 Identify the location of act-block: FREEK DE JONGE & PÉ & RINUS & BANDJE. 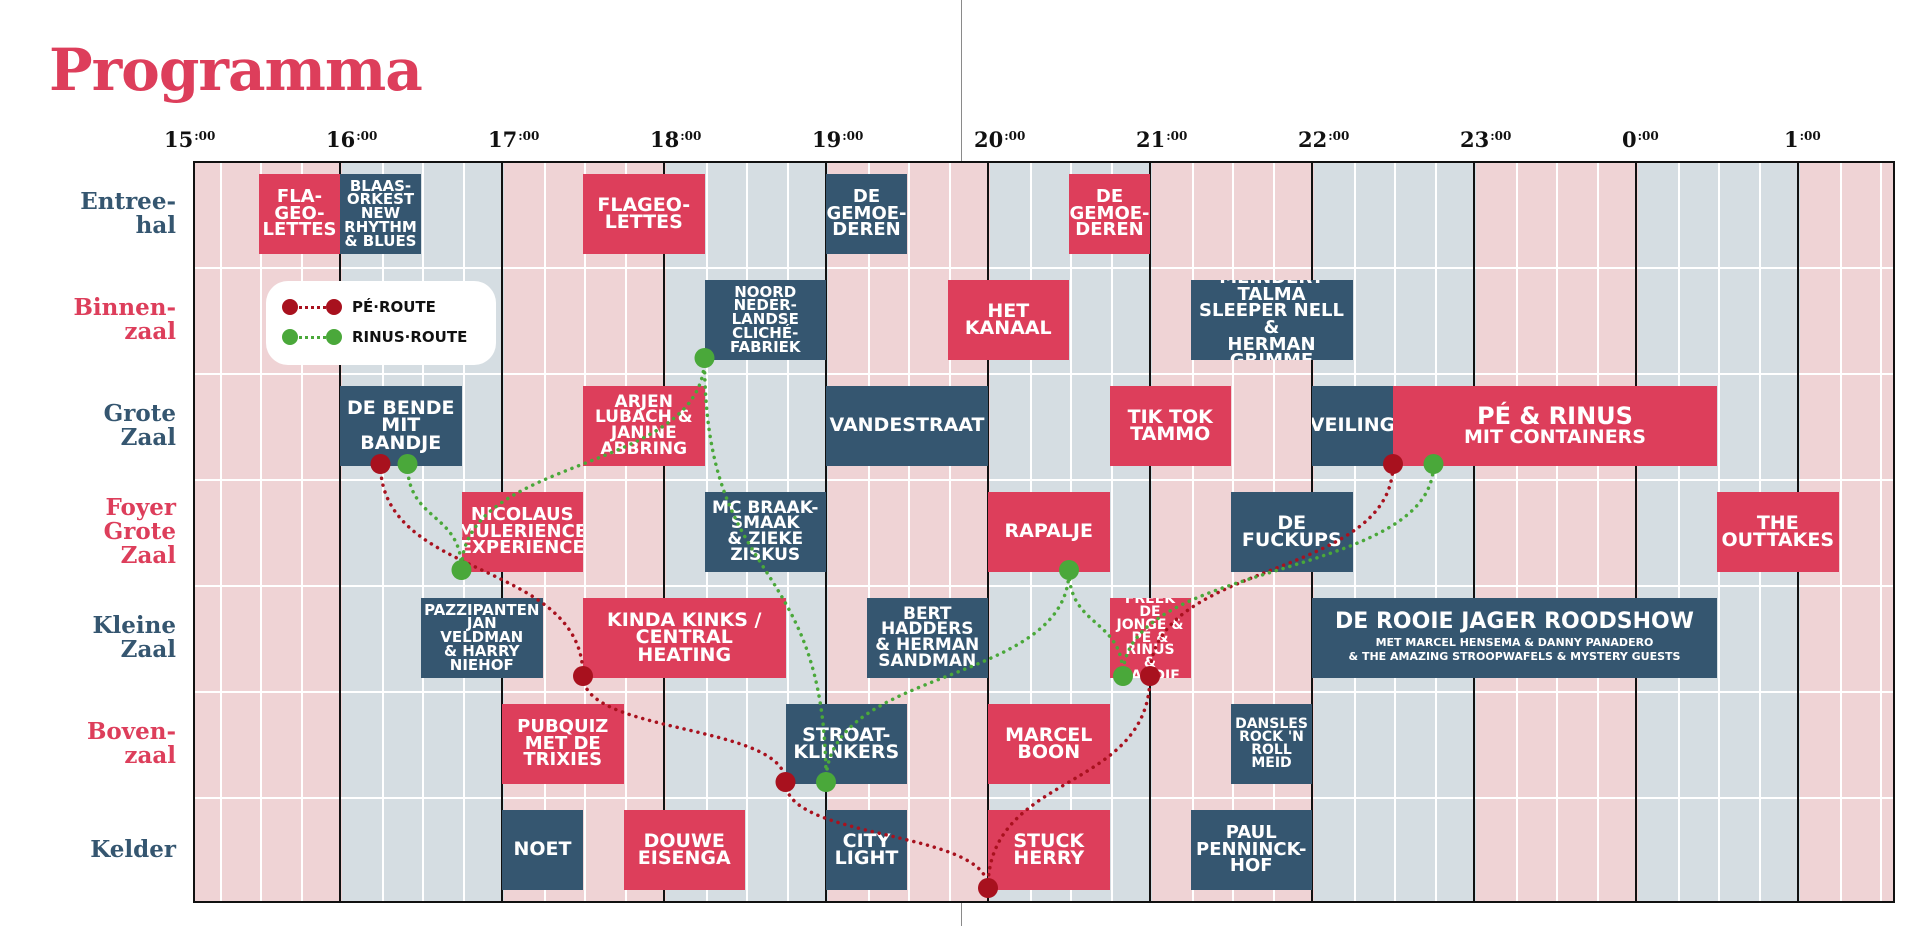
(1150, 638).